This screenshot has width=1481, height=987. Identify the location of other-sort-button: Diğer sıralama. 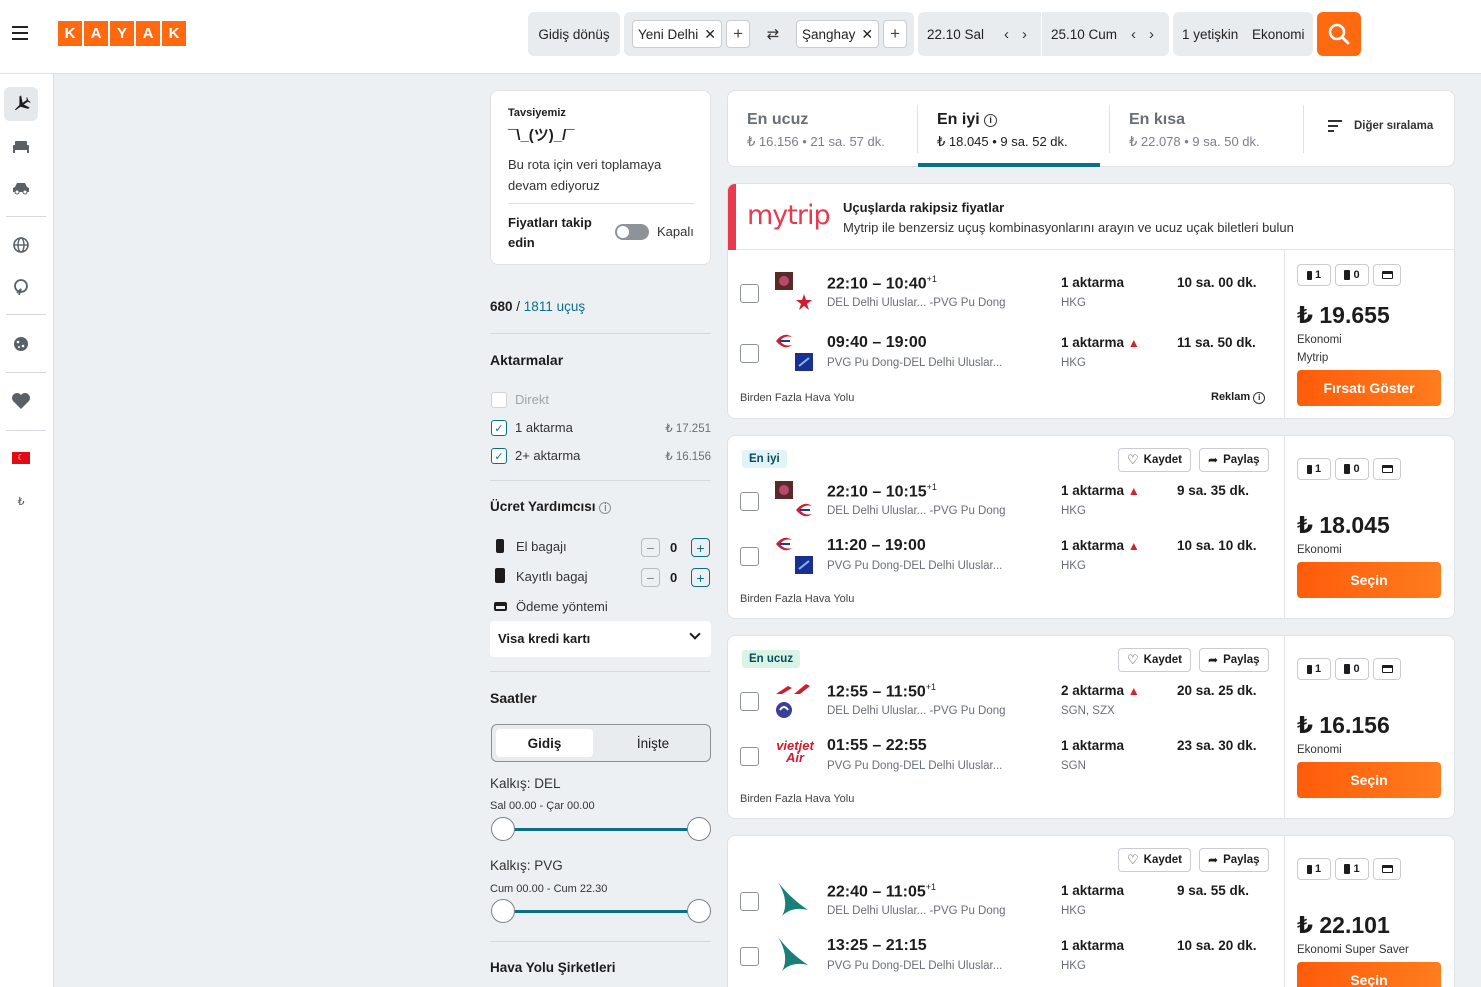
(1380, 126).